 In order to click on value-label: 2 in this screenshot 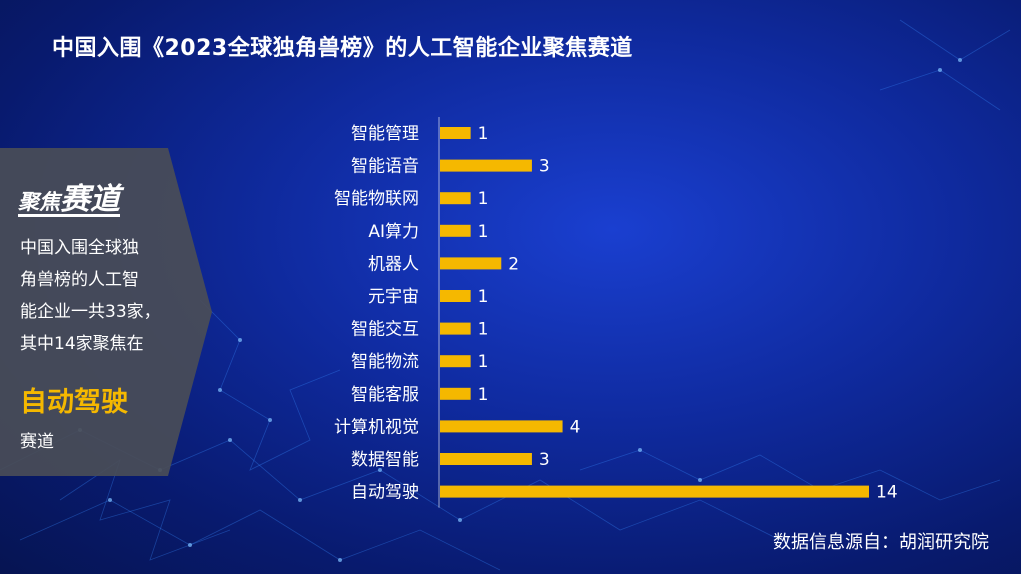, I will do `click(513, 264)`.